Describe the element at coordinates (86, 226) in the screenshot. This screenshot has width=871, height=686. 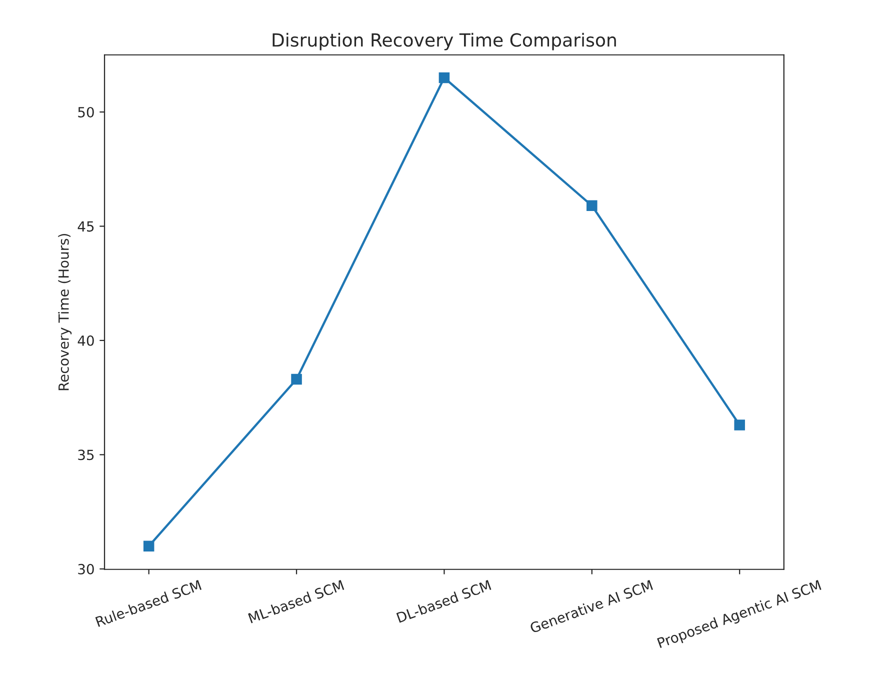
I see `y-tick-label: 45` at that location.